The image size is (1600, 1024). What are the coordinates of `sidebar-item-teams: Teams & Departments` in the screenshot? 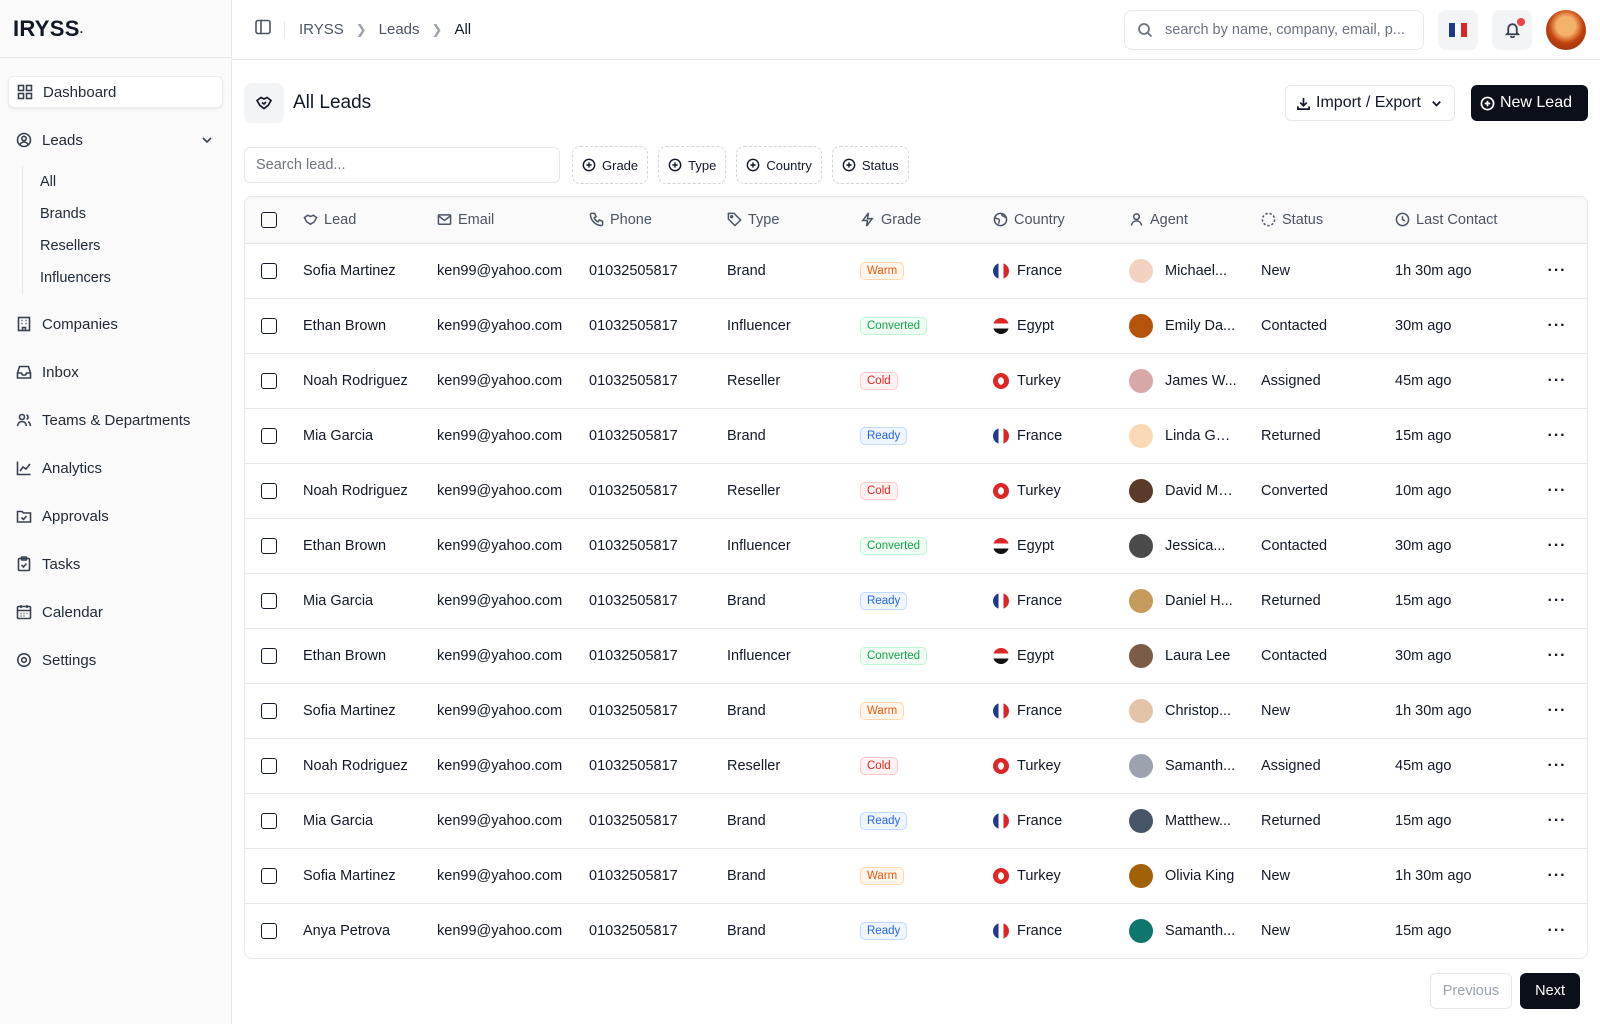 It's located at (115, 420).